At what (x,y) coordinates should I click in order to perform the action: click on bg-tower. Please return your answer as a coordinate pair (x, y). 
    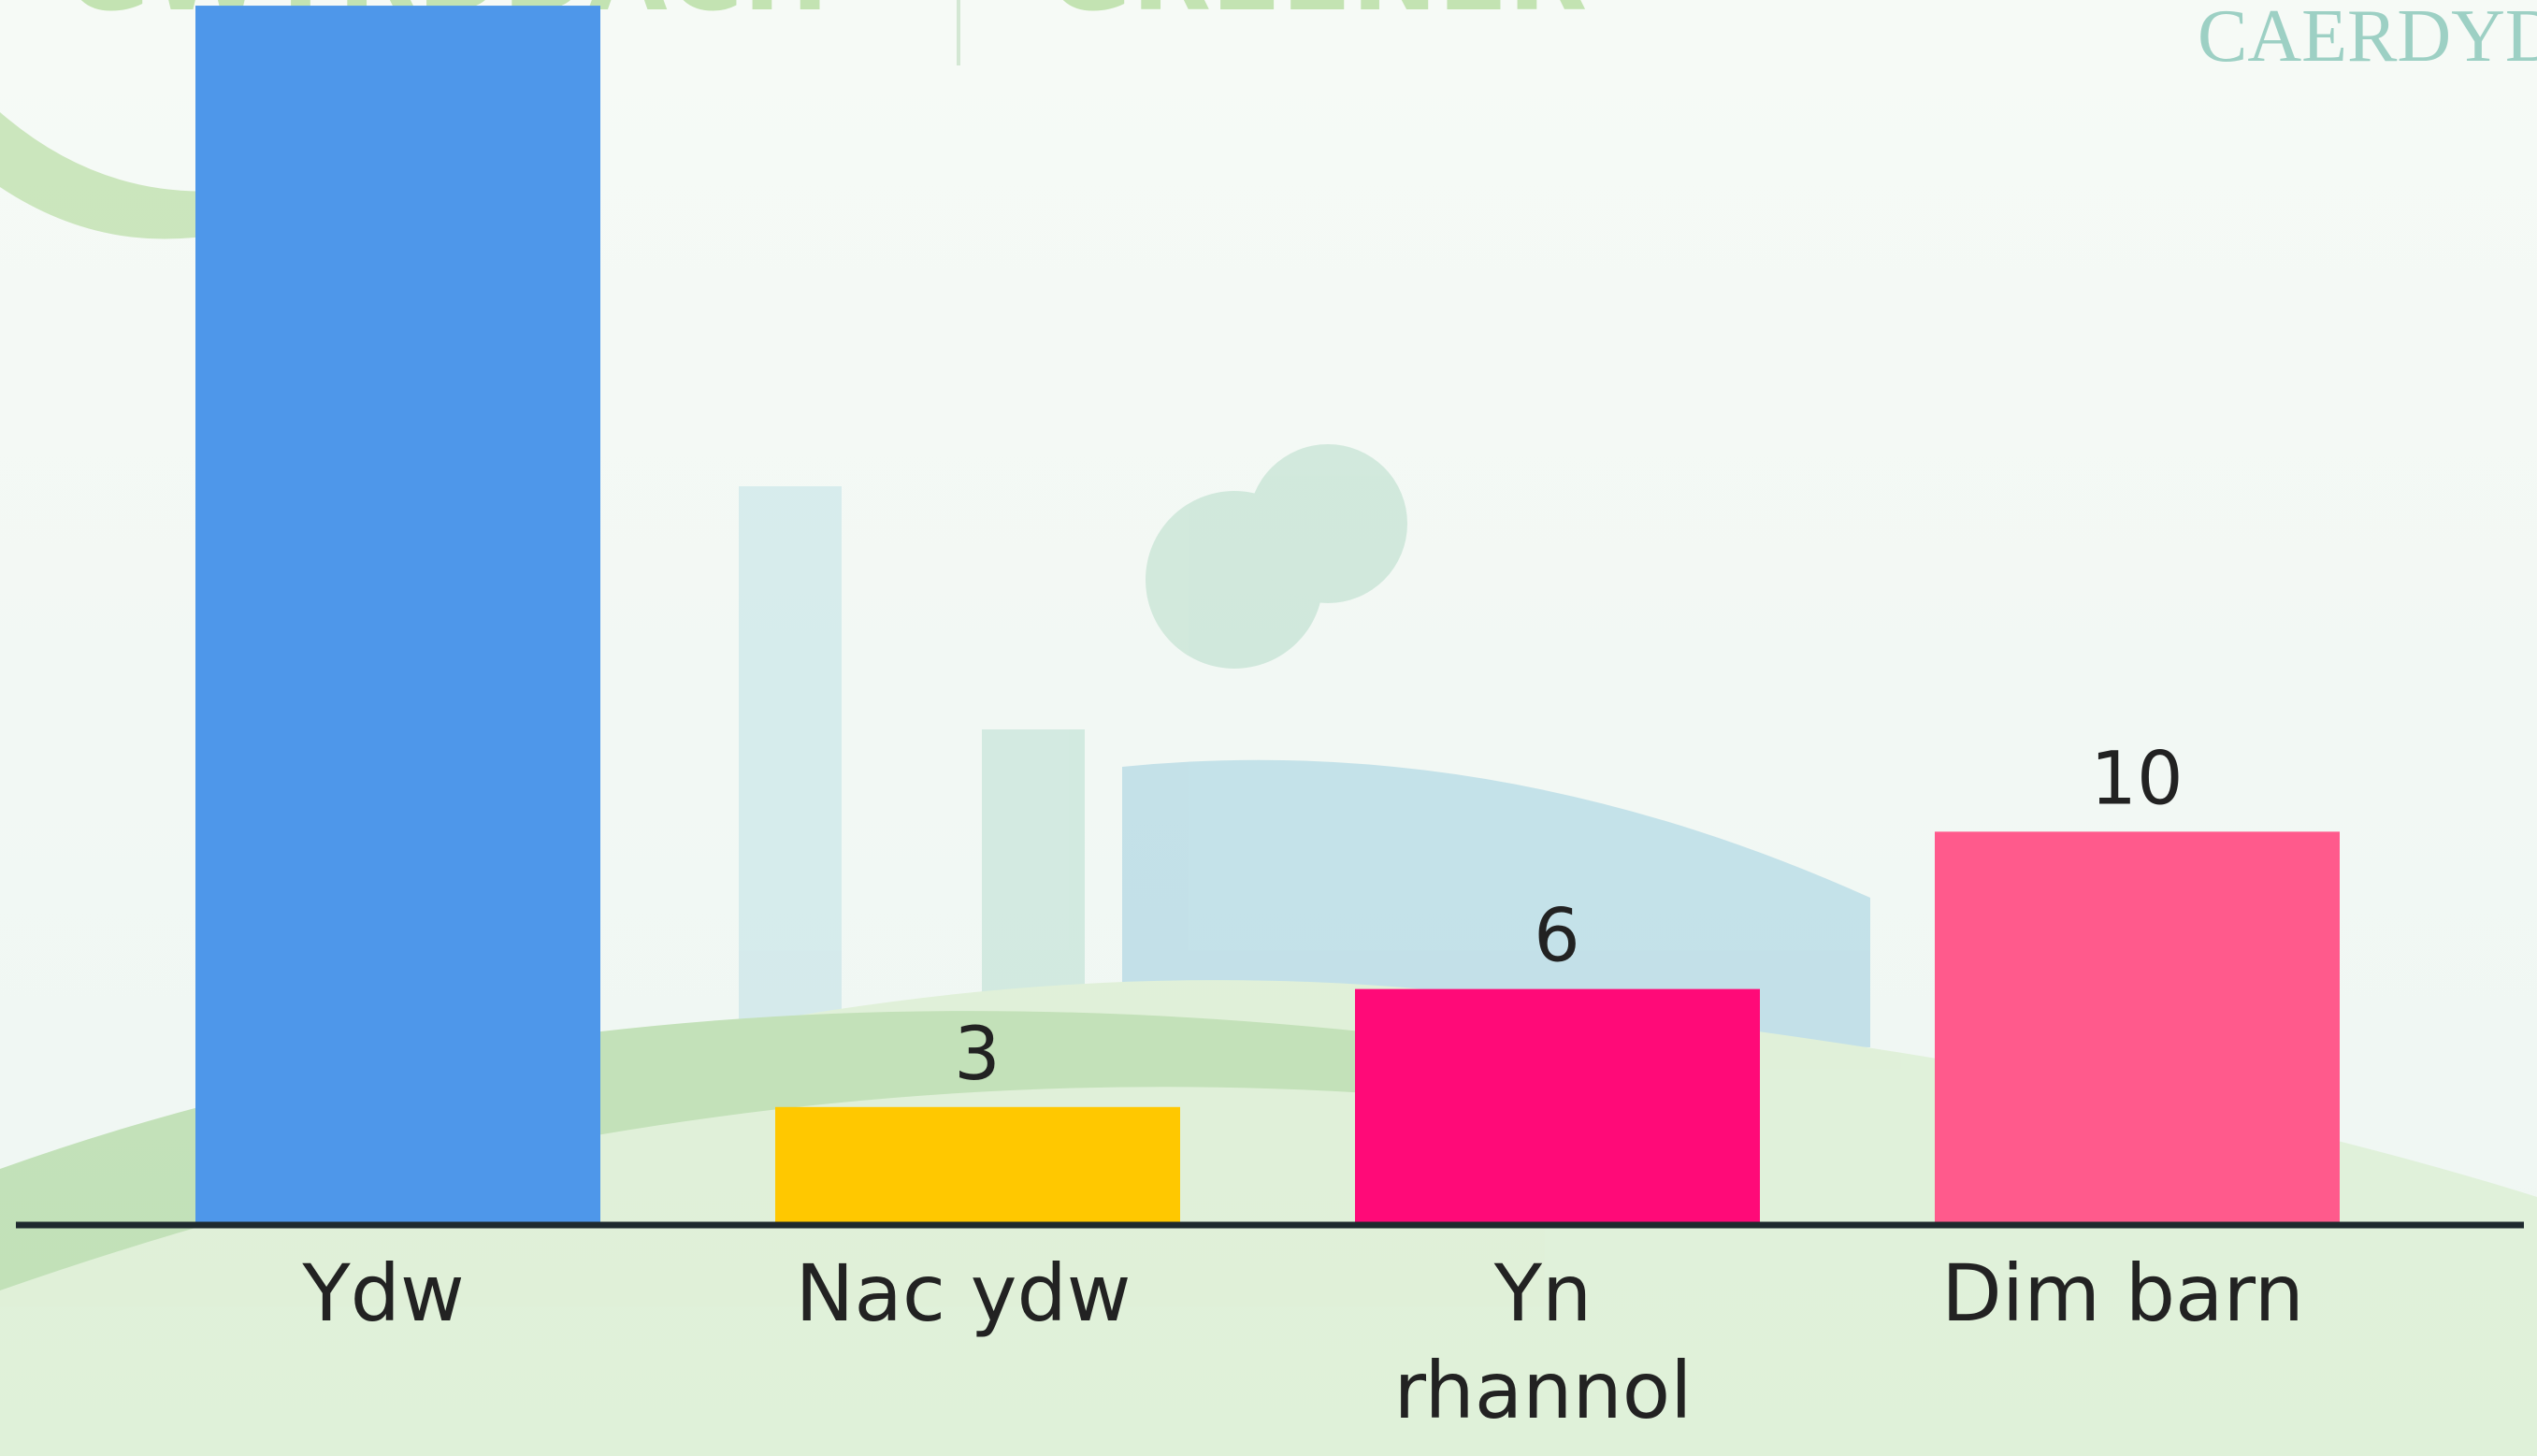
    Looking at the image, I should click on (790, 790).